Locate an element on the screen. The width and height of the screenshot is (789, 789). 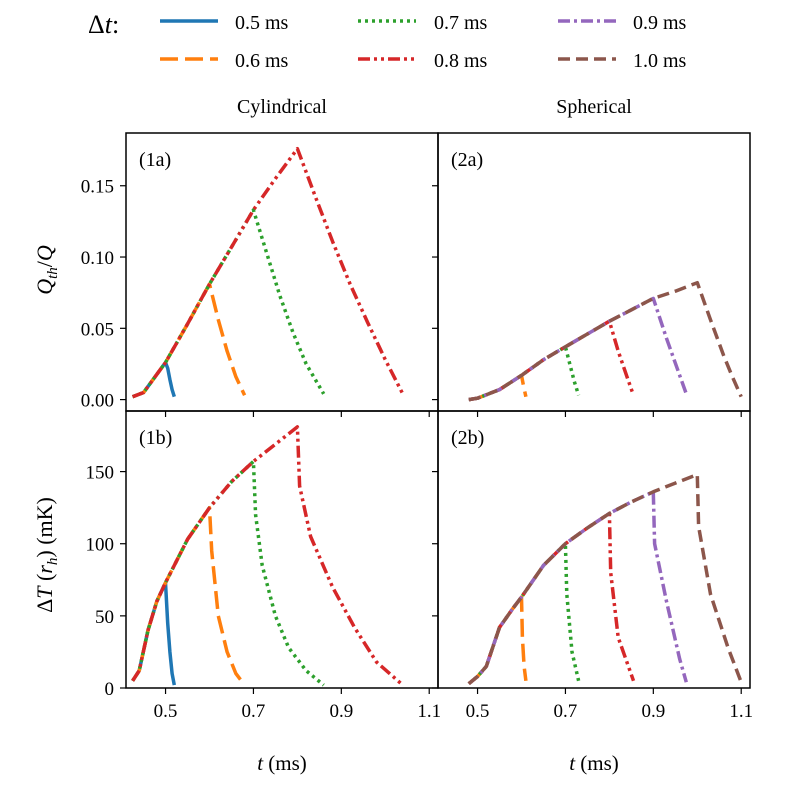
legend-label-2: 0.7 ms is located at coordinates (461, 23).